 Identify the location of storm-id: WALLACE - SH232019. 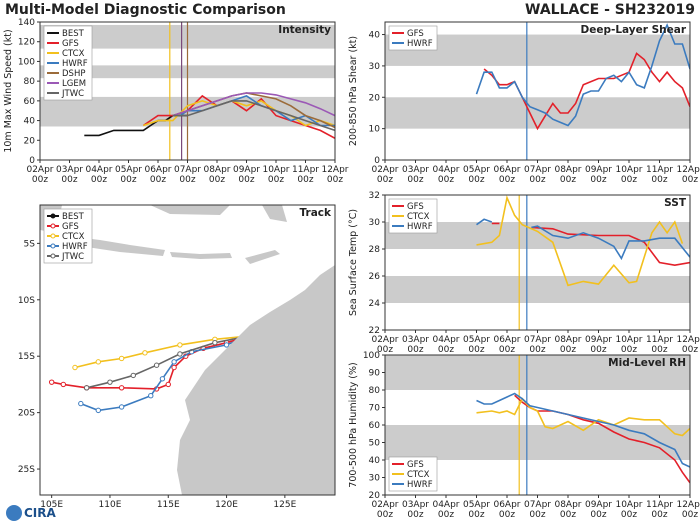
(610, 10).